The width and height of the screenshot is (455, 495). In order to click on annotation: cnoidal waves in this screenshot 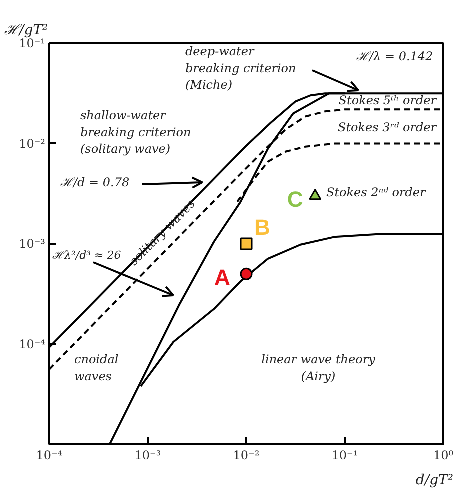, I will do `click(96, 368)`.